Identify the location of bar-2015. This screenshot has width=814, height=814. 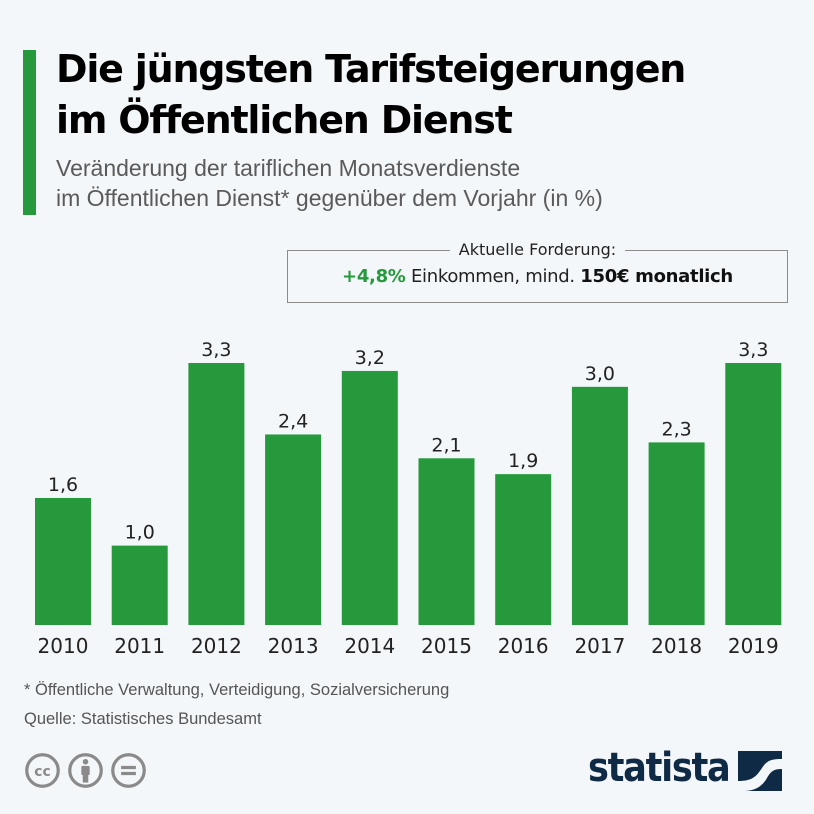
(446, 541).